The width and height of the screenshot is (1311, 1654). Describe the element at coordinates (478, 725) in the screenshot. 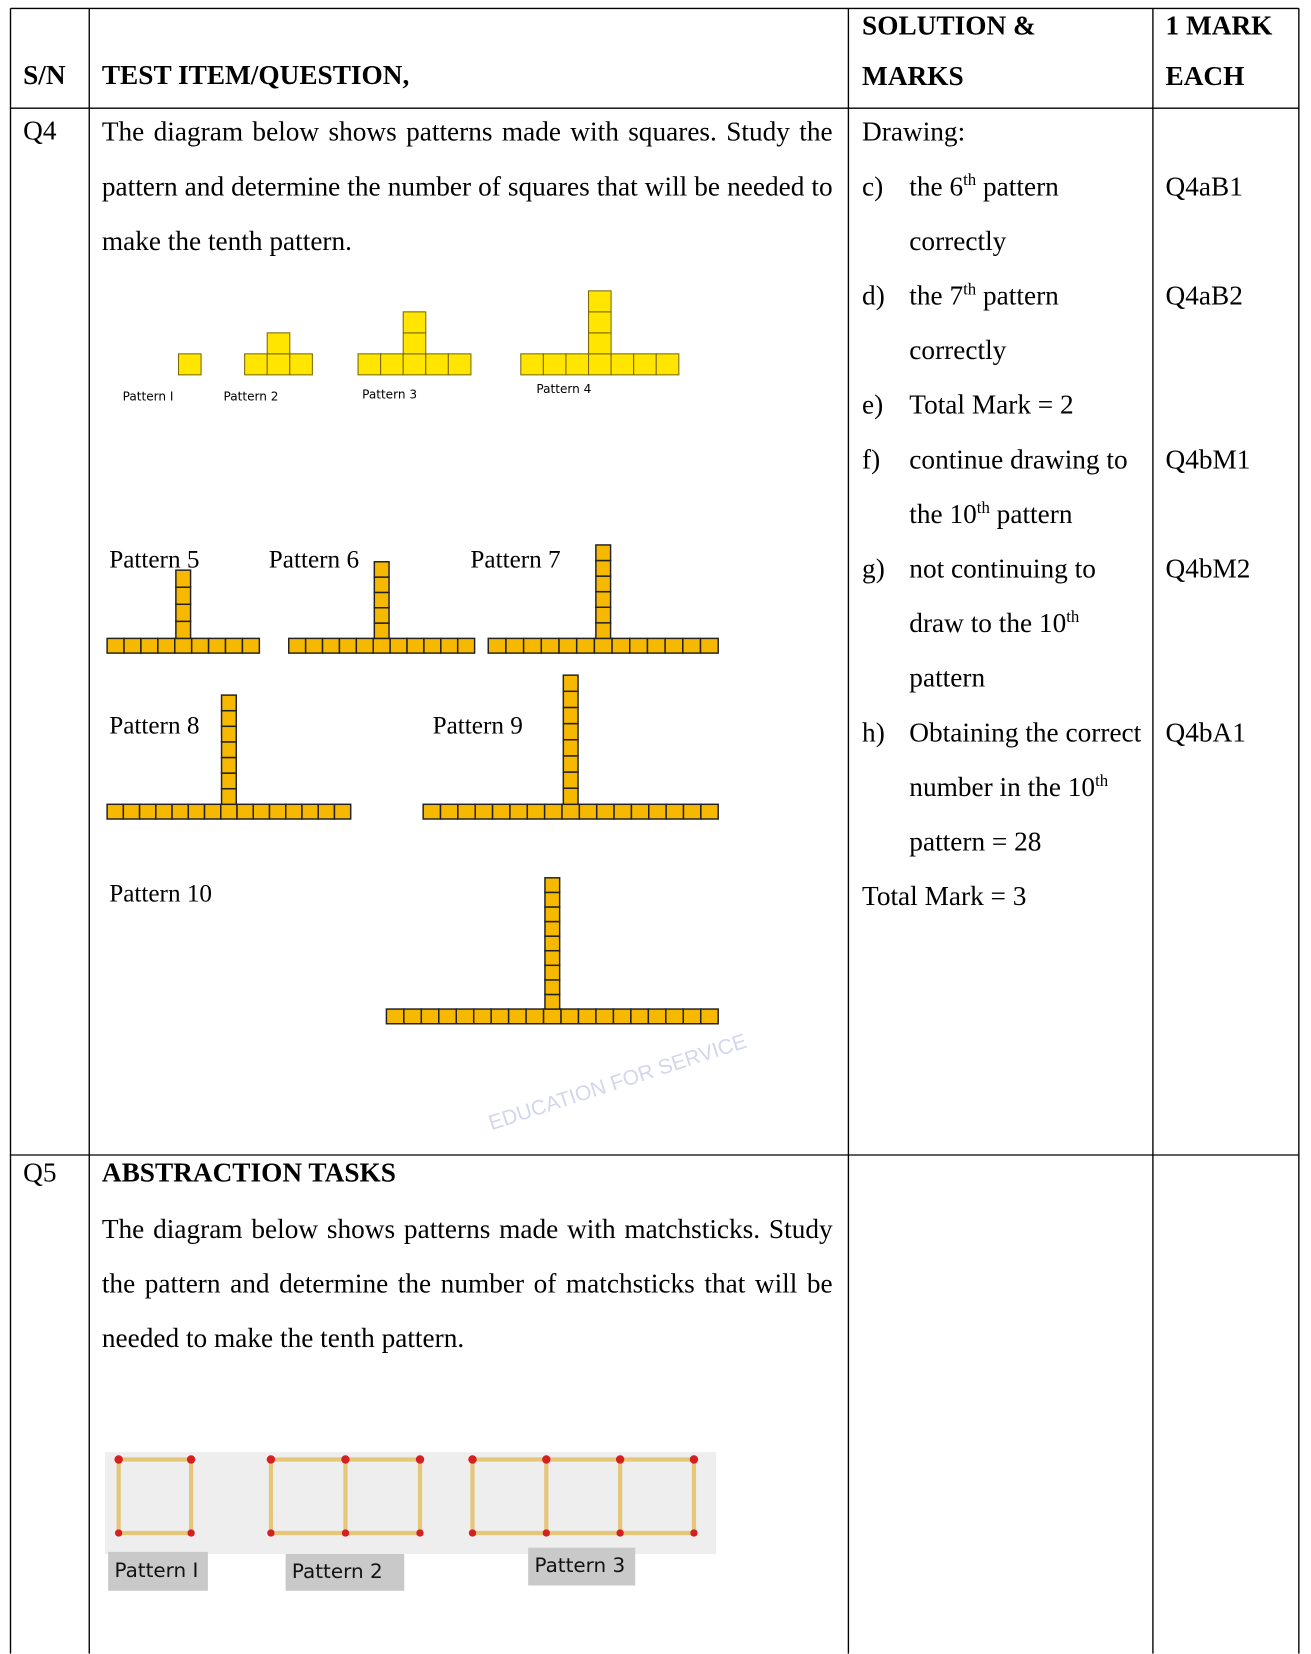

I see `pattern-label: Pattern 9` at that location.